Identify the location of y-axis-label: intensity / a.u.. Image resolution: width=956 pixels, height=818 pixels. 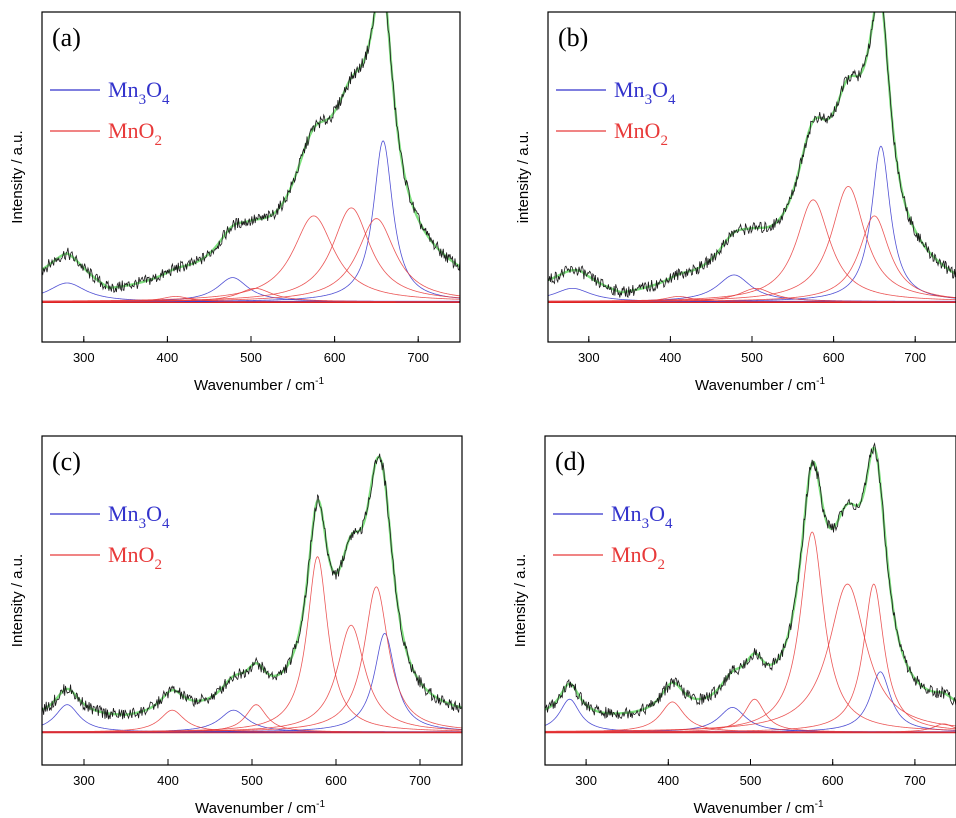
(523, 177).